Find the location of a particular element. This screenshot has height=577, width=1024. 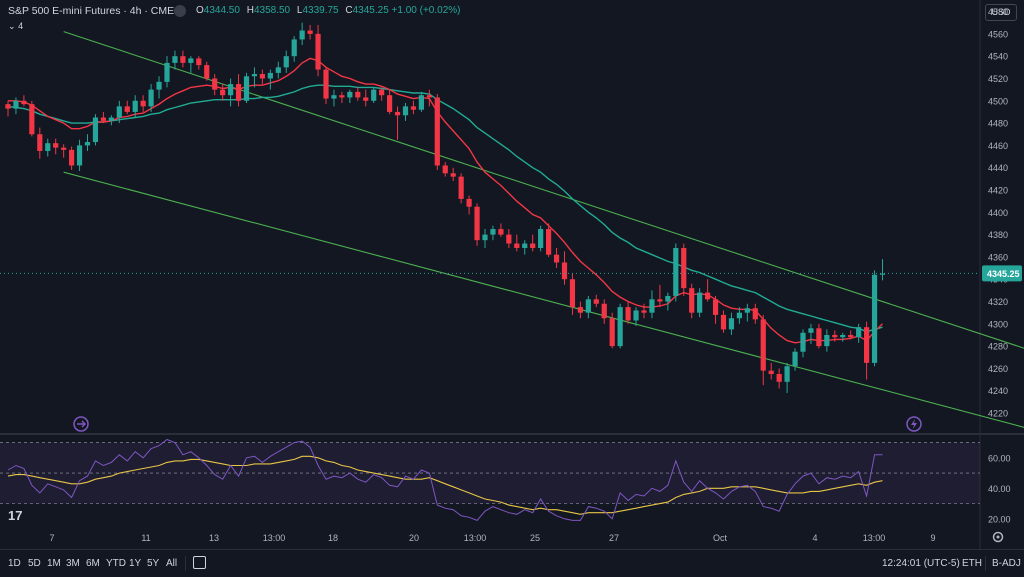

timeframe-5y: 5Y is located at coordinates (153, 563).